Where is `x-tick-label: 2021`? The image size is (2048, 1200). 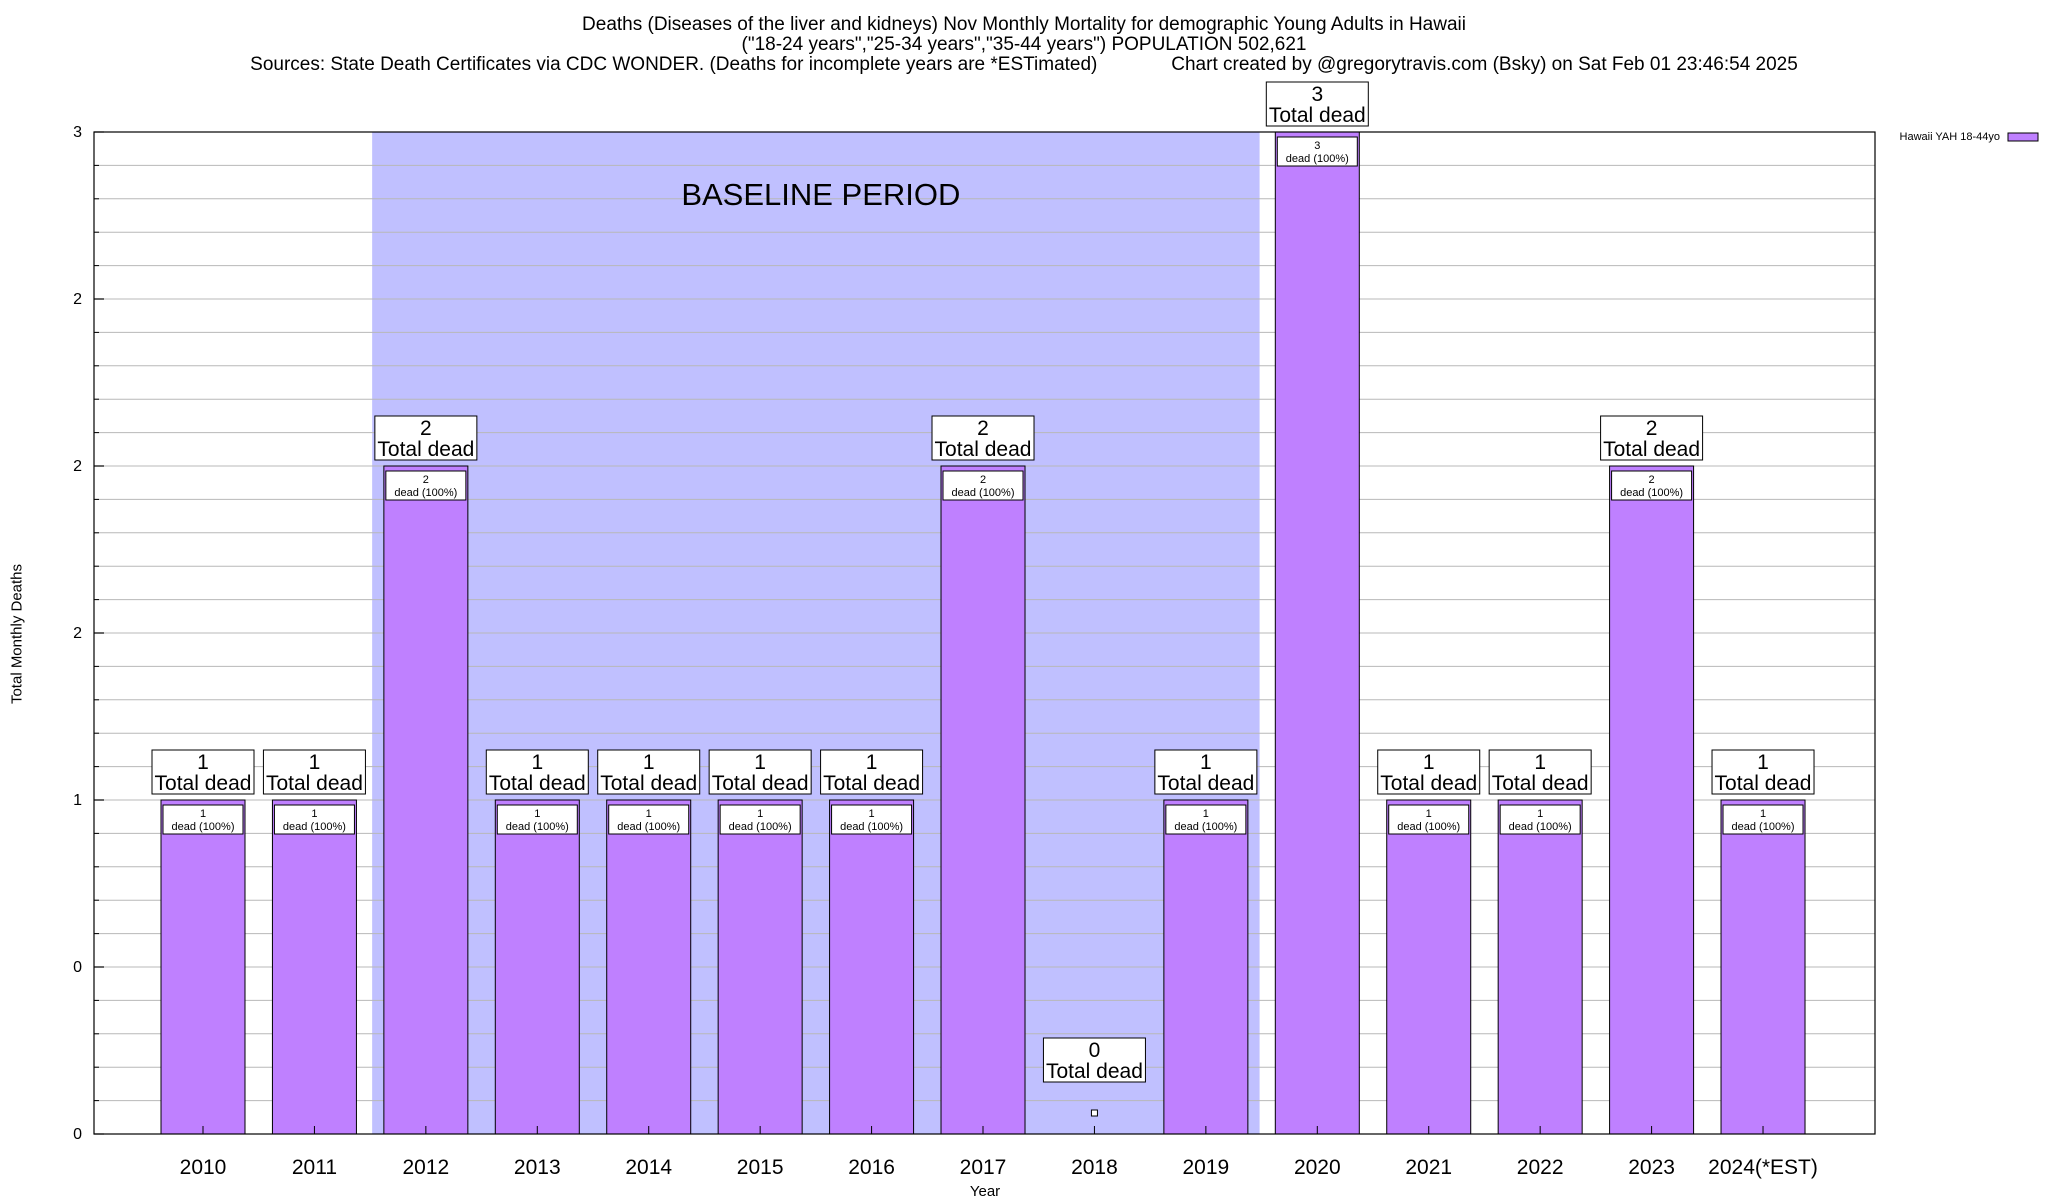 x-tick-label: 2021 is located at coordinates (1428, 1167).